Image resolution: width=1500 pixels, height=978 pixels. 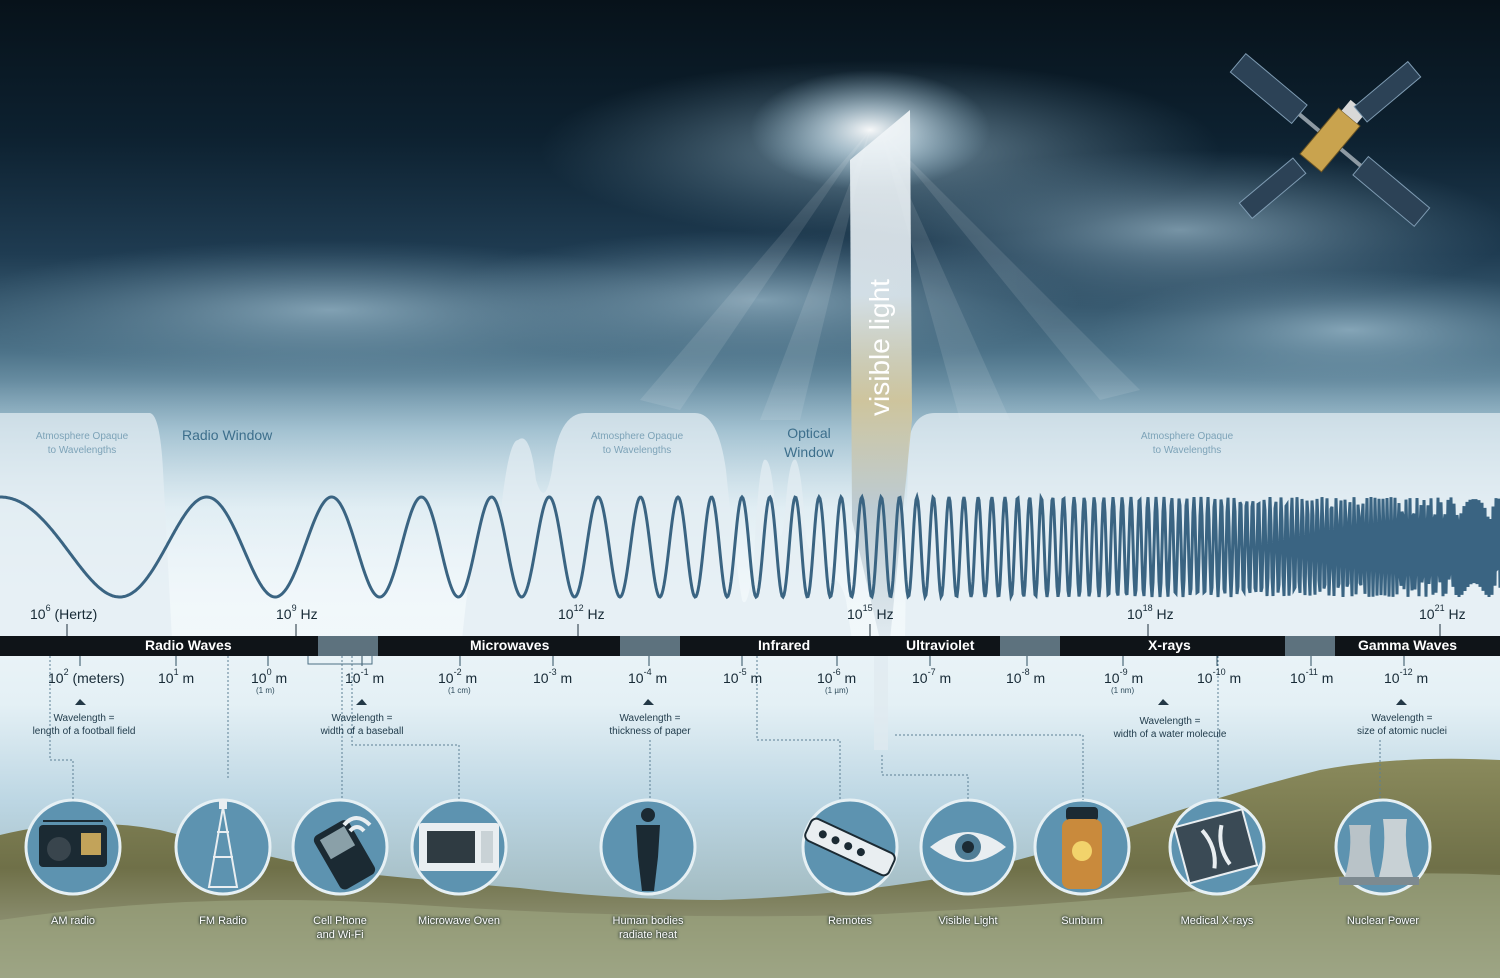 I want to click on light-rays, so click(x=890, y=275).